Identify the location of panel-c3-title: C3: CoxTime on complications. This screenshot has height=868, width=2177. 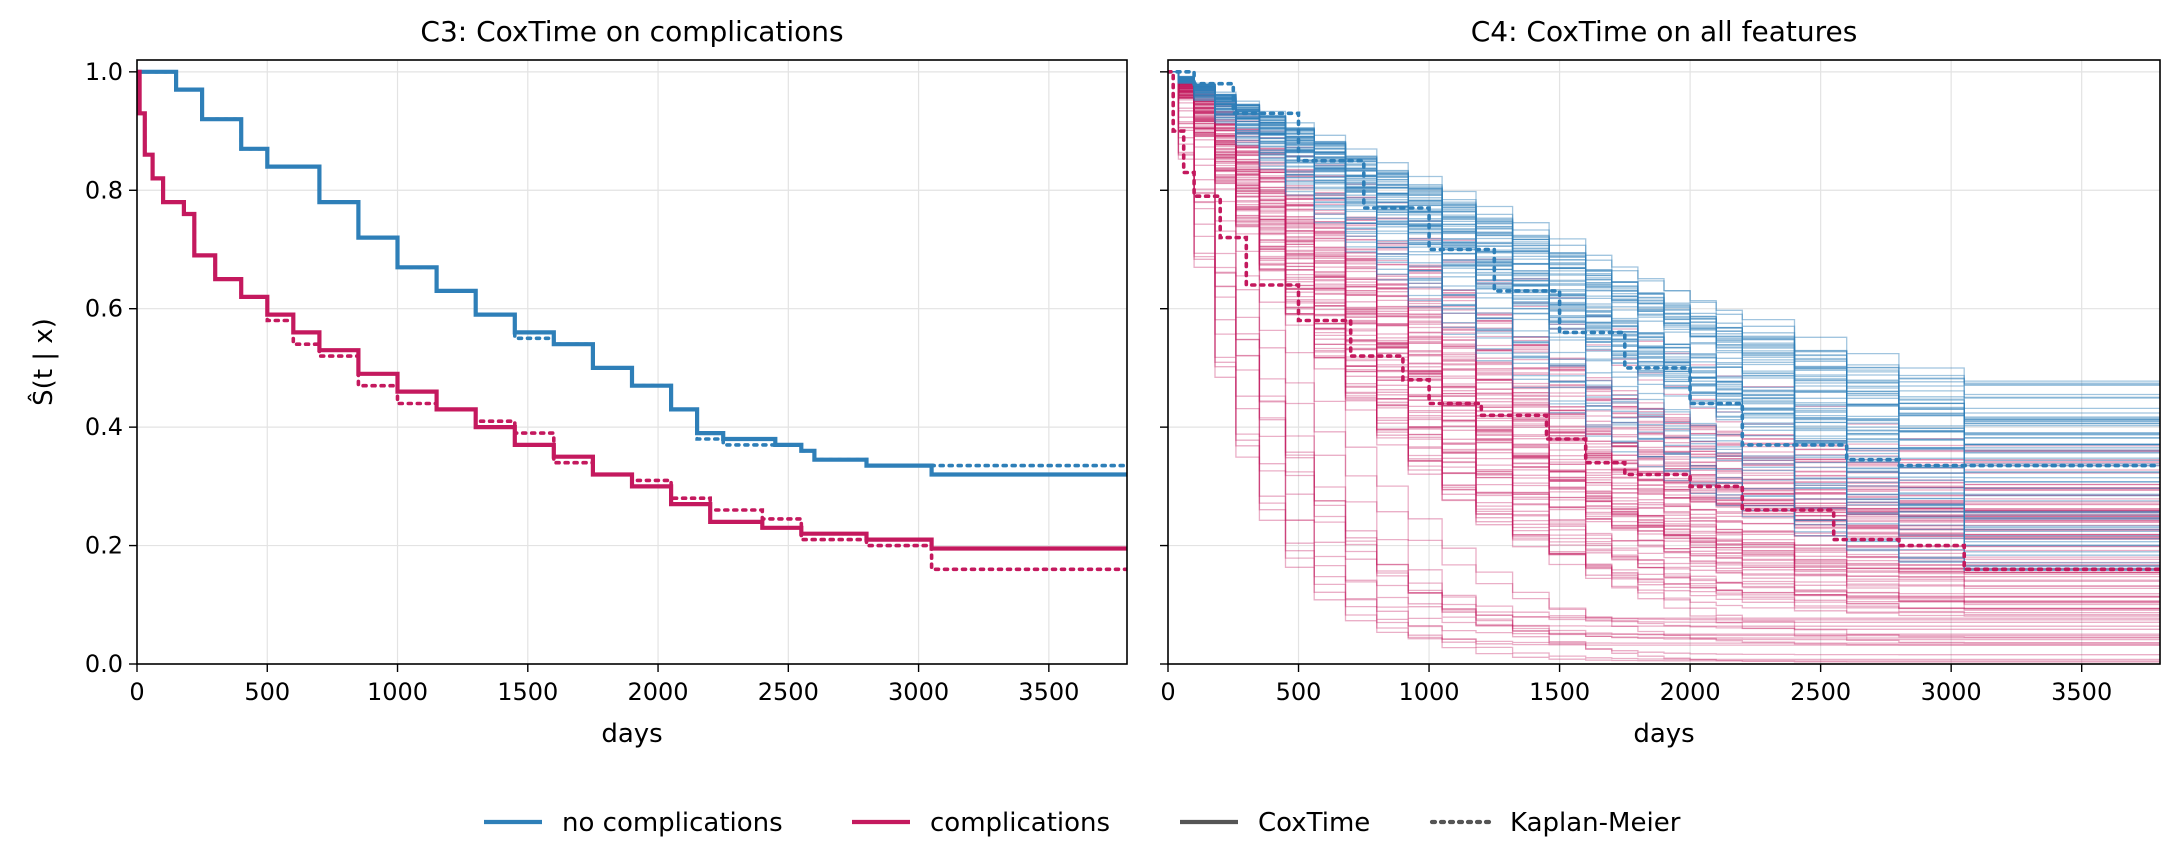
(631, 31).